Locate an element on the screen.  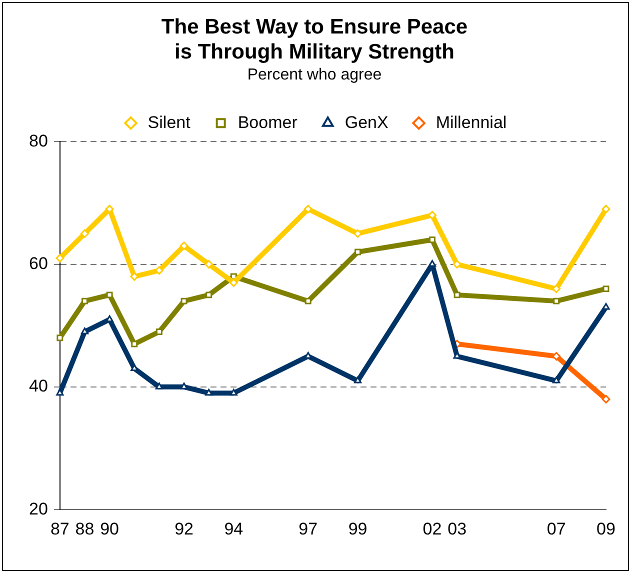
chart-subtitle: Percent who agree is located at coordinates (314, 75).